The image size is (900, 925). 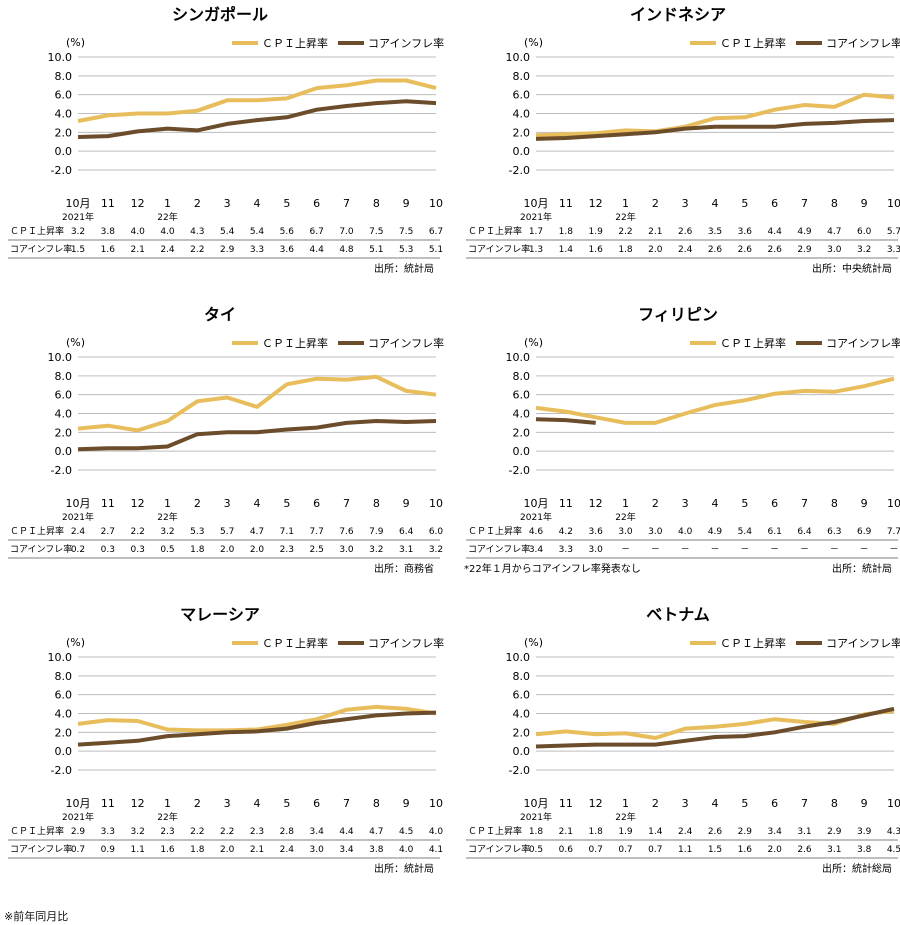 I want to click on cpi-value-label: 7.0, so click(x=346, y=232).